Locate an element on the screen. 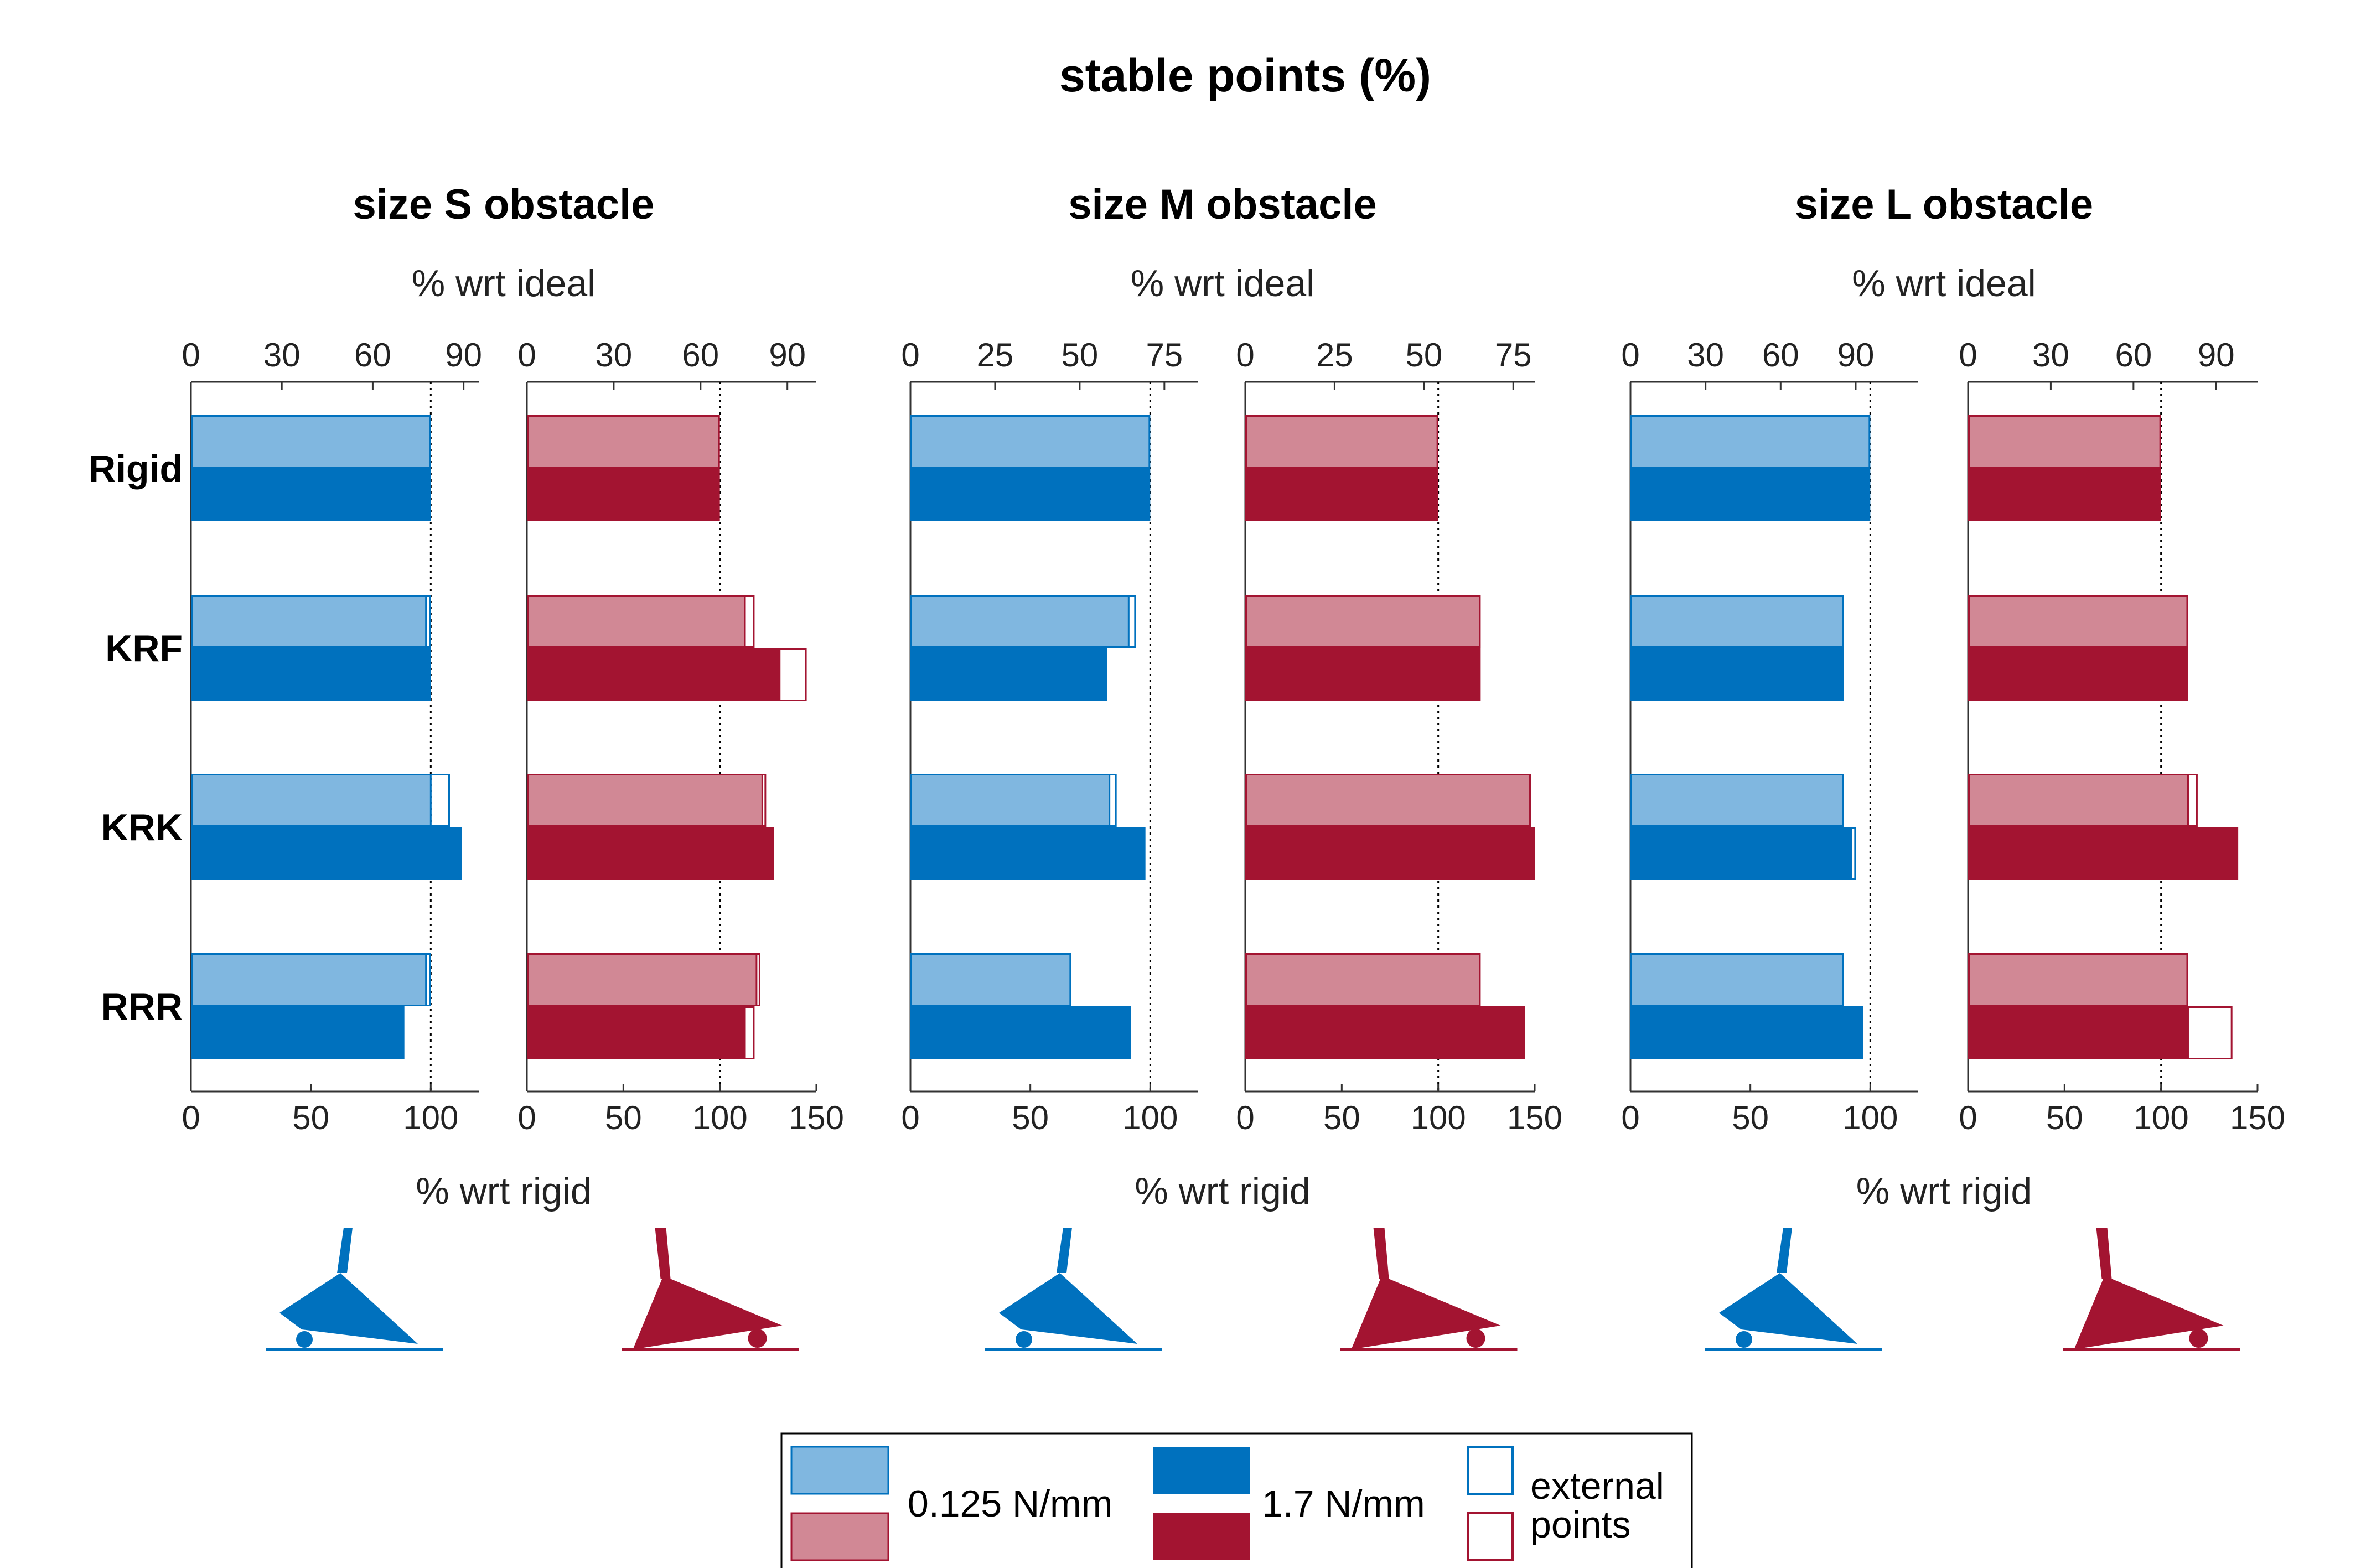 The image size is (2366, 1568). group-title: size M obstacle is located at coordinates (1222, 204).